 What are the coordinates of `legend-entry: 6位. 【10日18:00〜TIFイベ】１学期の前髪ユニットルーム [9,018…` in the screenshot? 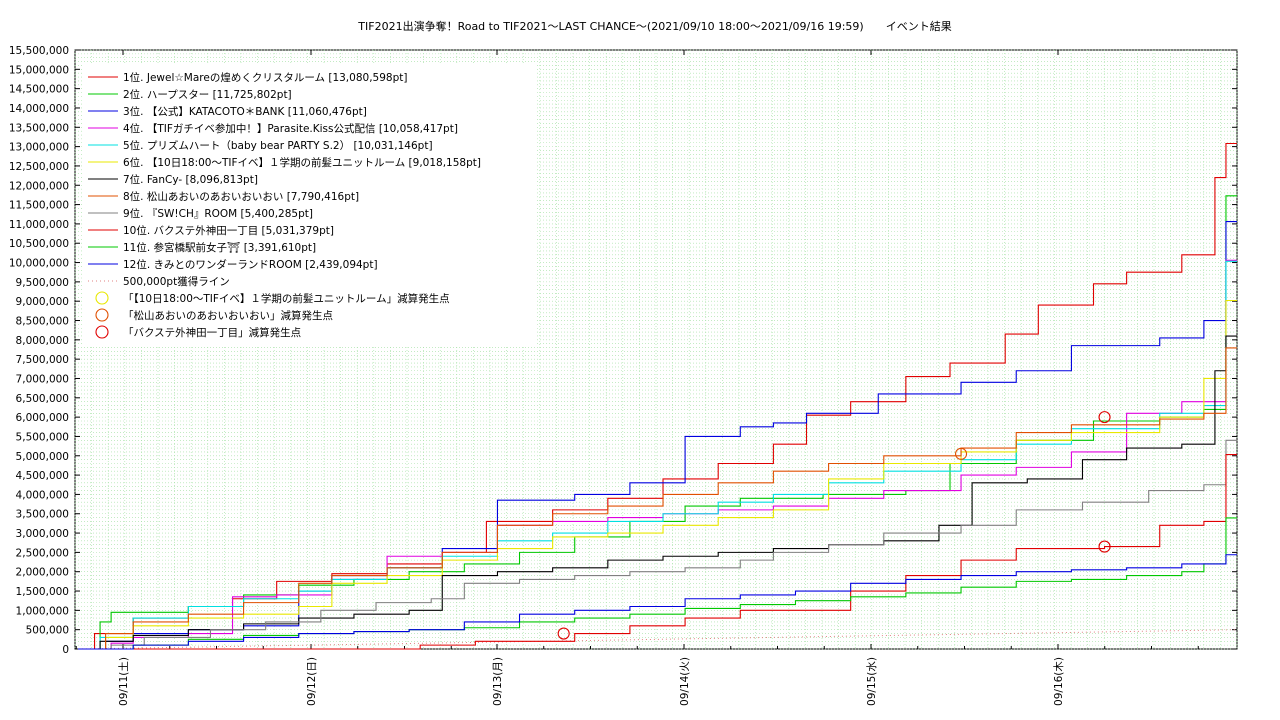 It's located at (302, 162).